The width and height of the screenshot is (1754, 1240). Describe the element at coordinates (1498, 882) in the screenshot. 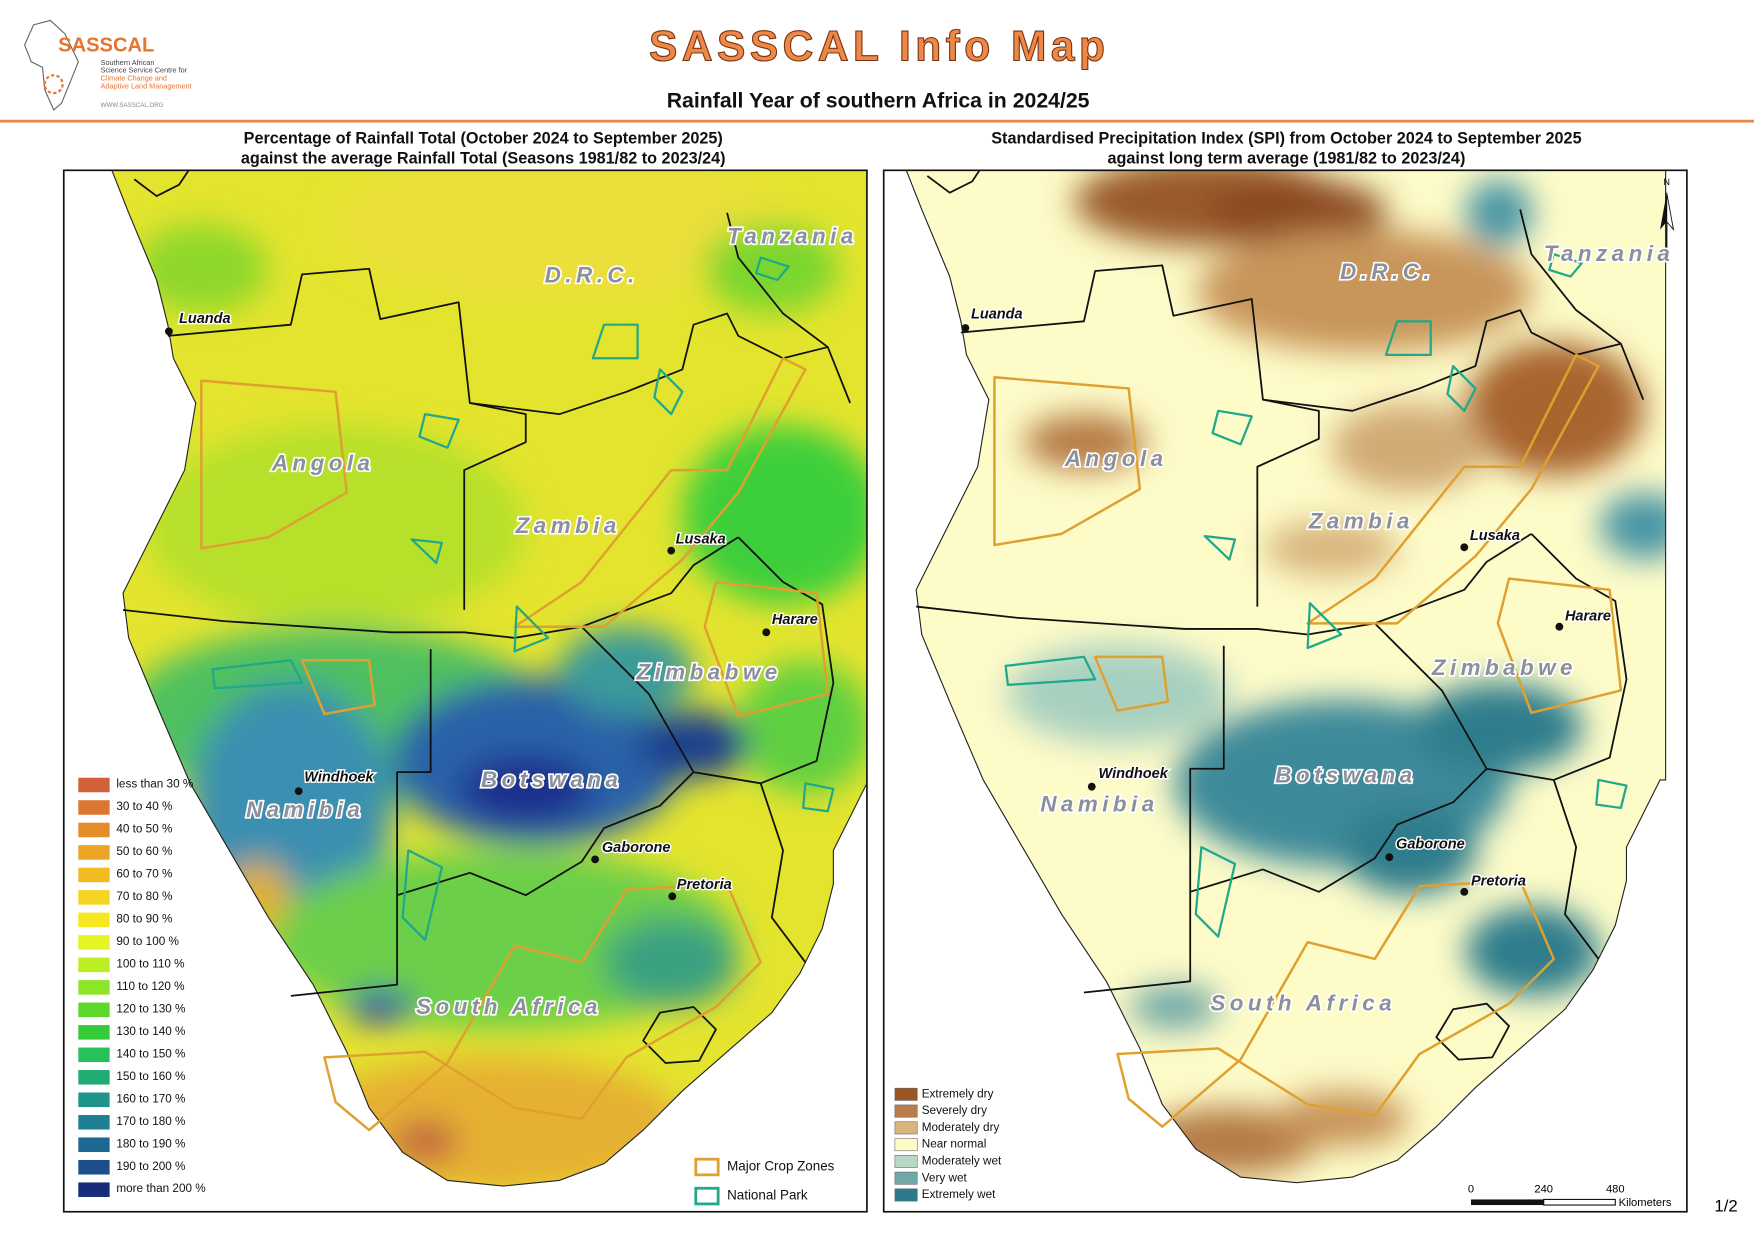

I see `city-label: Pretoria` at that location.